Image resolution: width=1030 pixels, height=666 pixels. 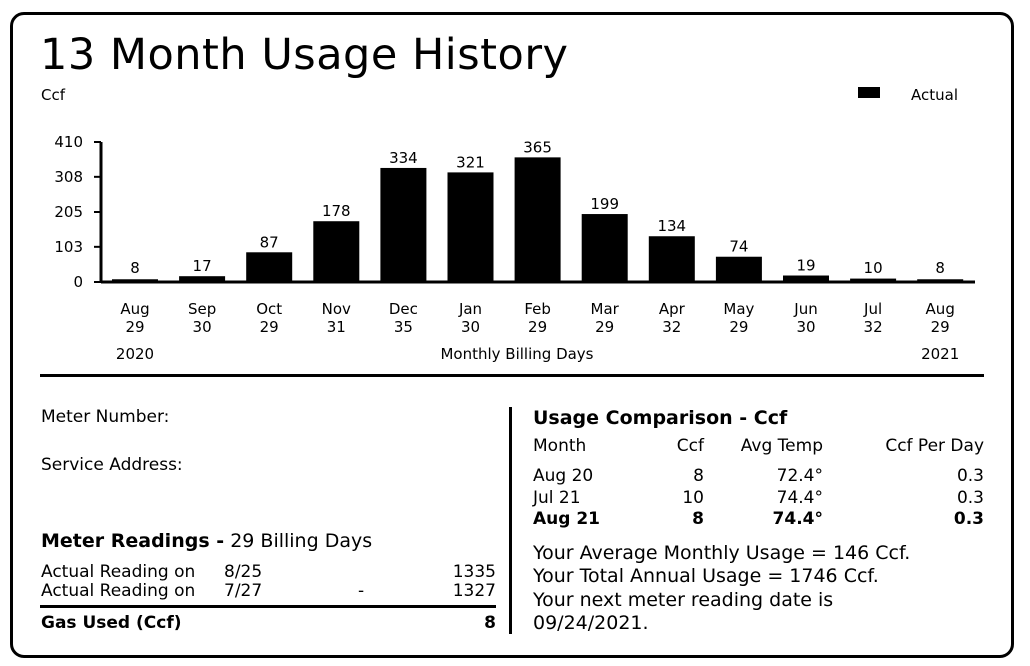 What do you see at coordinates (591, 623) in the screenshot?
I see `summary-next-reading-date: 09/24/2021.` at bounding box center [591, 623].